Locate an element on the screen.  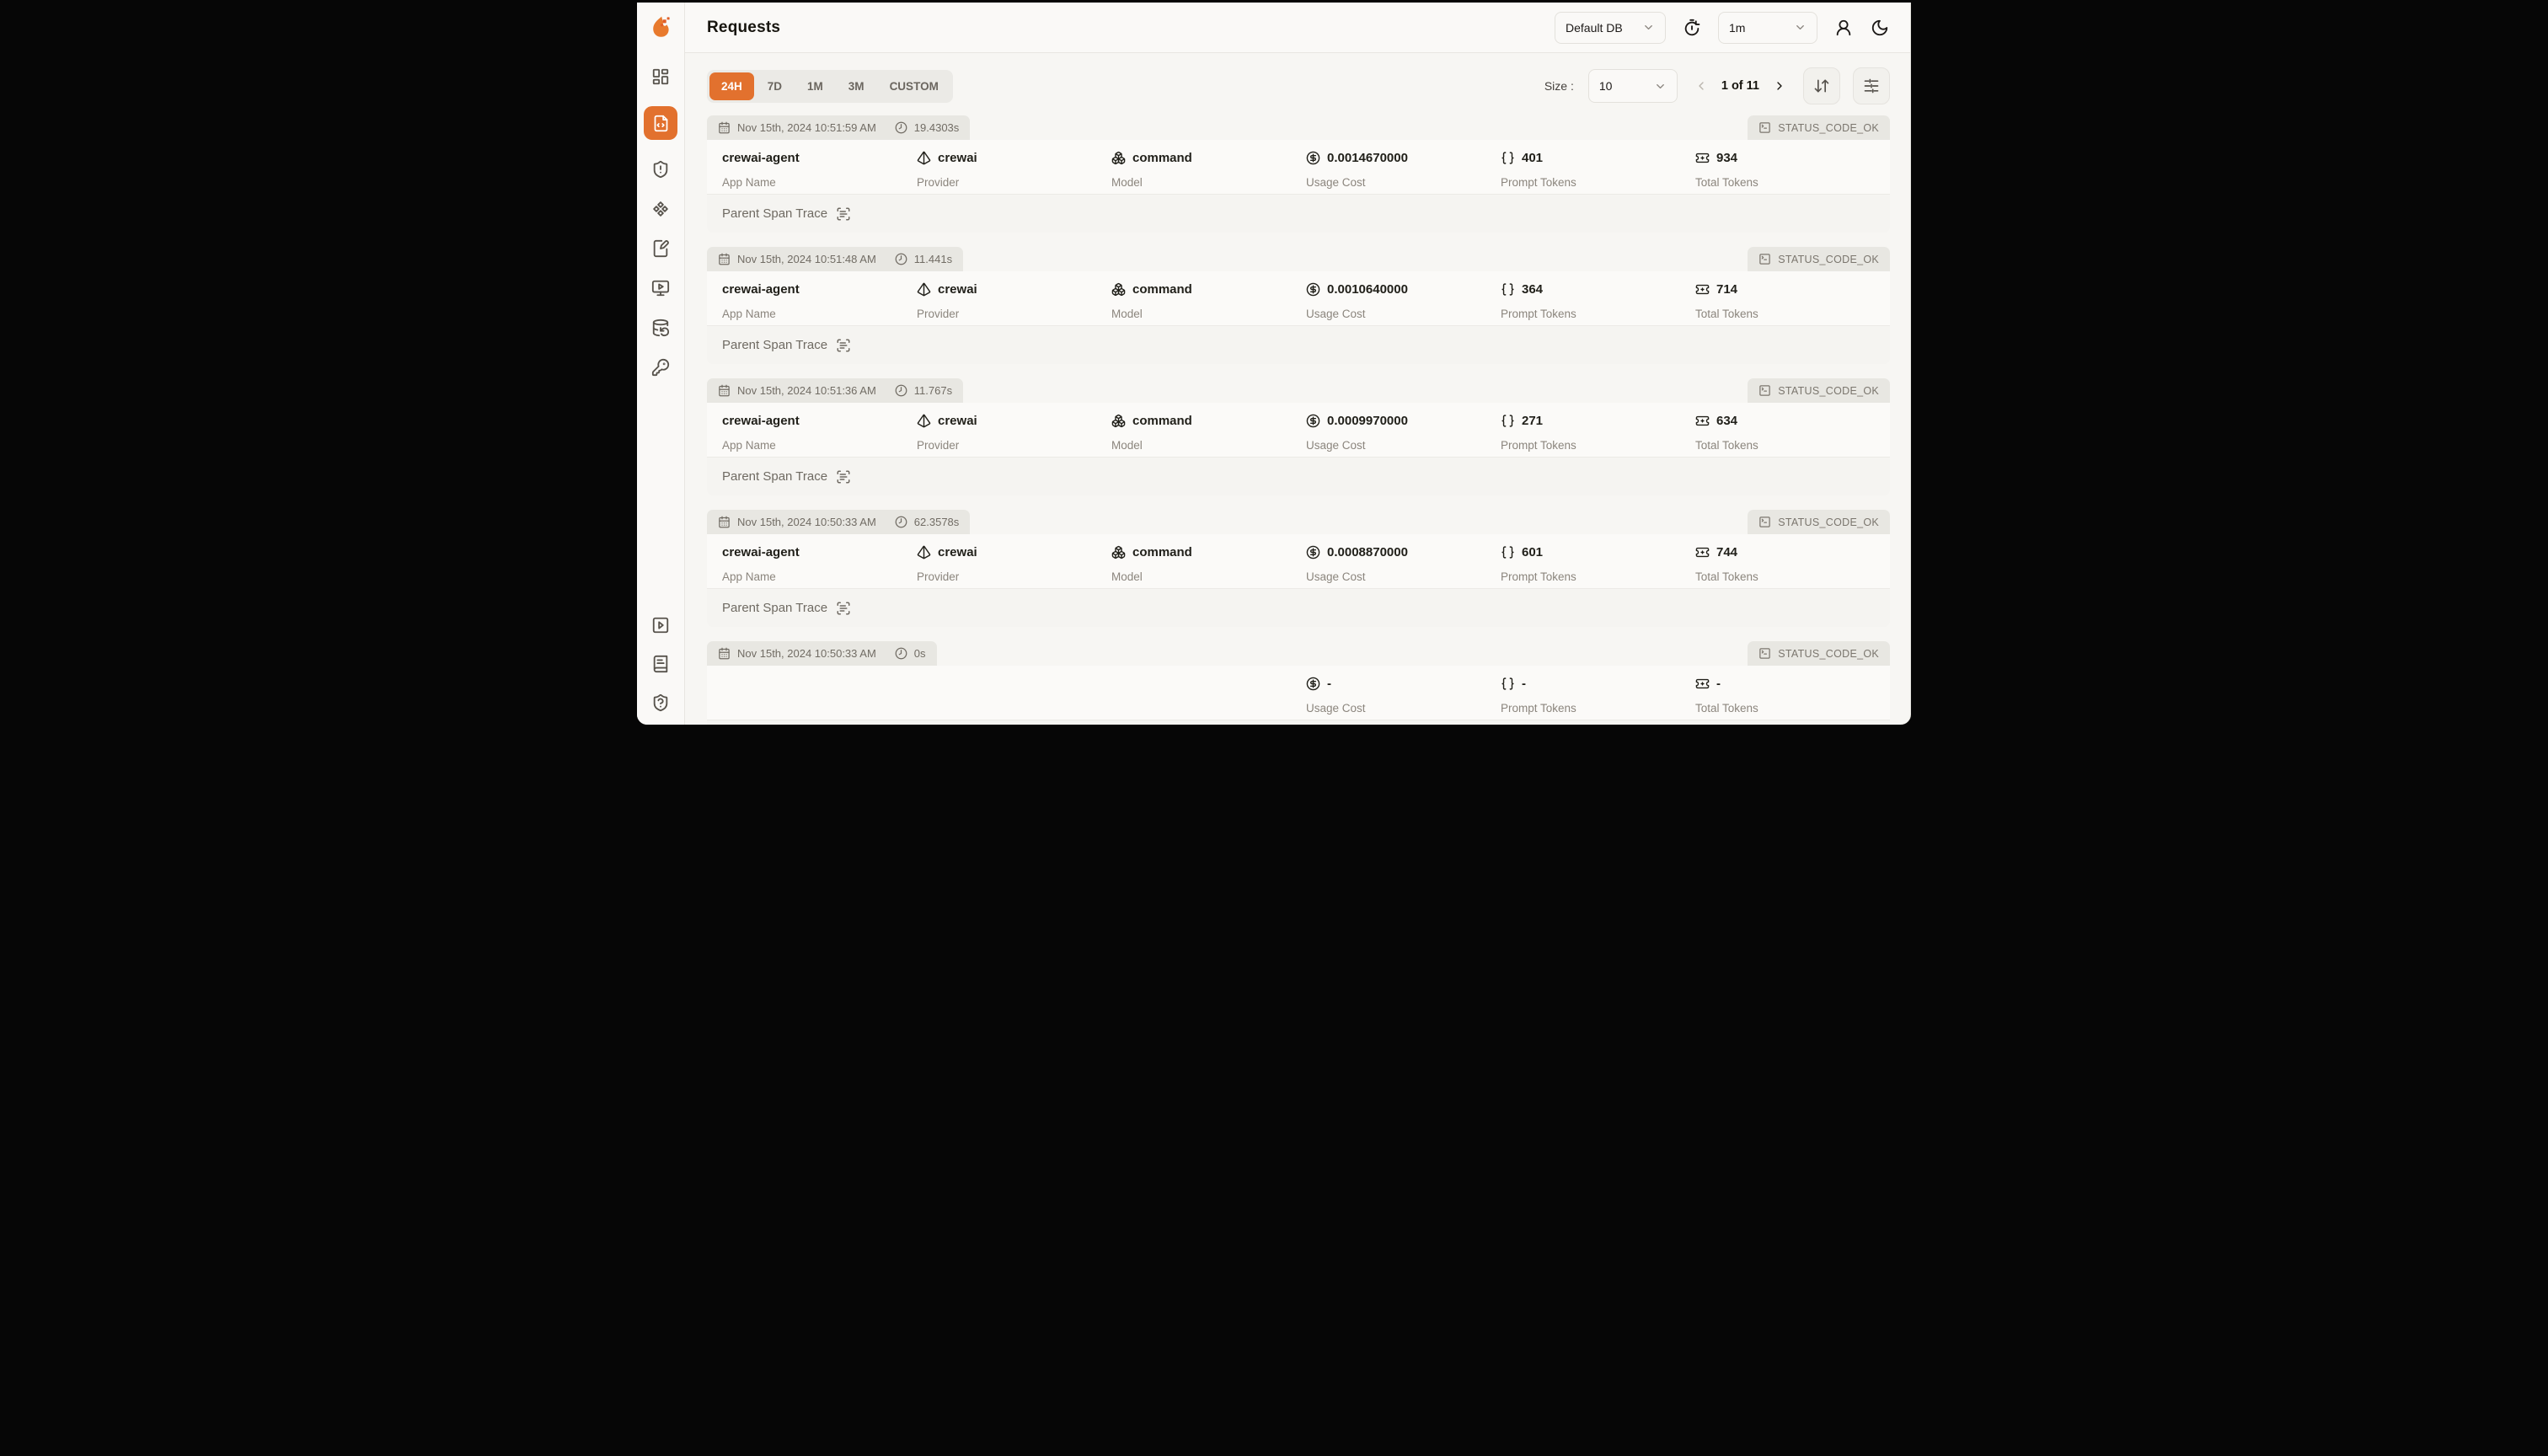
sidebar-item-dashboard is located at coordinates (660, 77).